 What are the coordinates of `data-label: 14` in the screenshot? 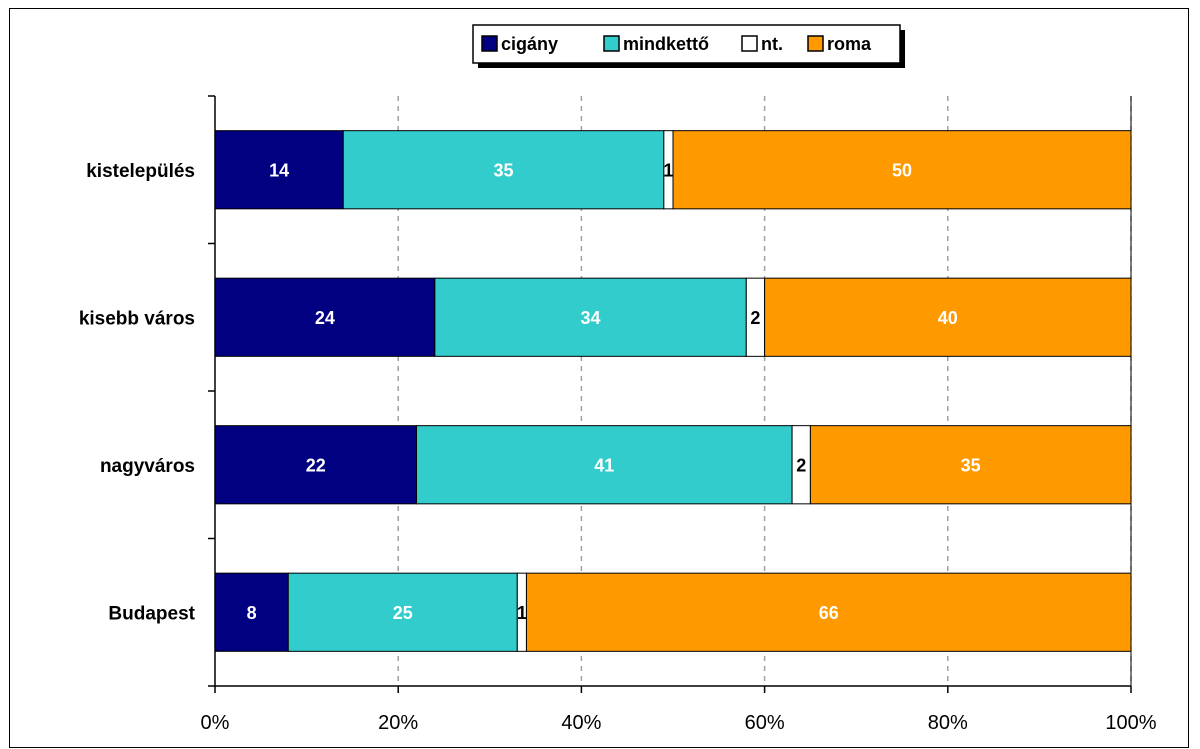 It's located at (279, 170).